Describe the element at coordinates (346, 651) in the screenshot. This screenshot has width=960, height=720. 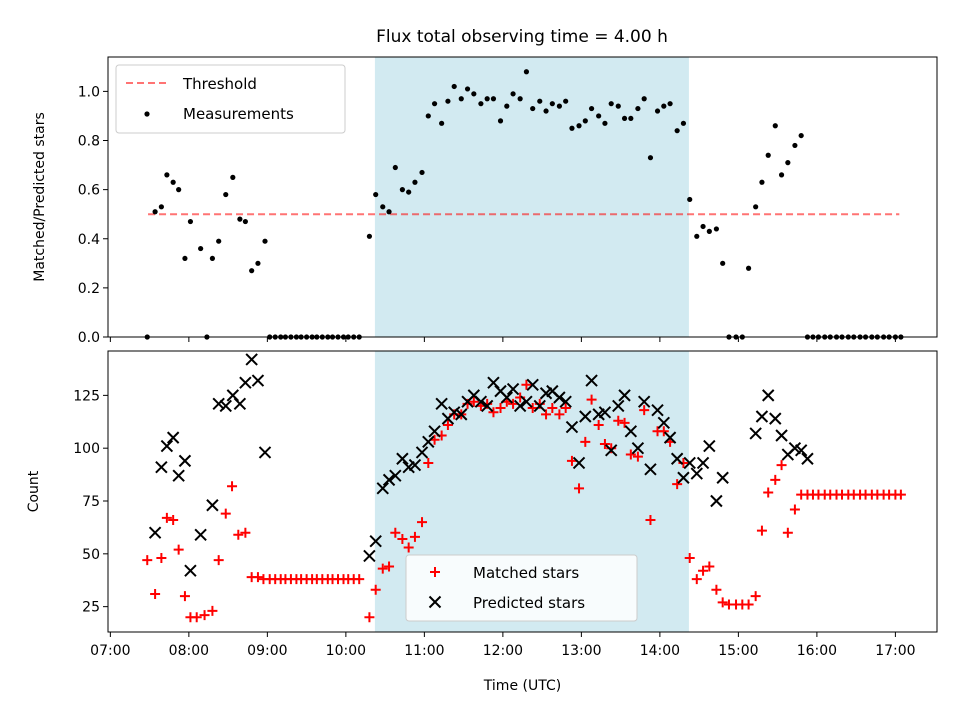
I see `x-tick-label: 10:00` at that location.